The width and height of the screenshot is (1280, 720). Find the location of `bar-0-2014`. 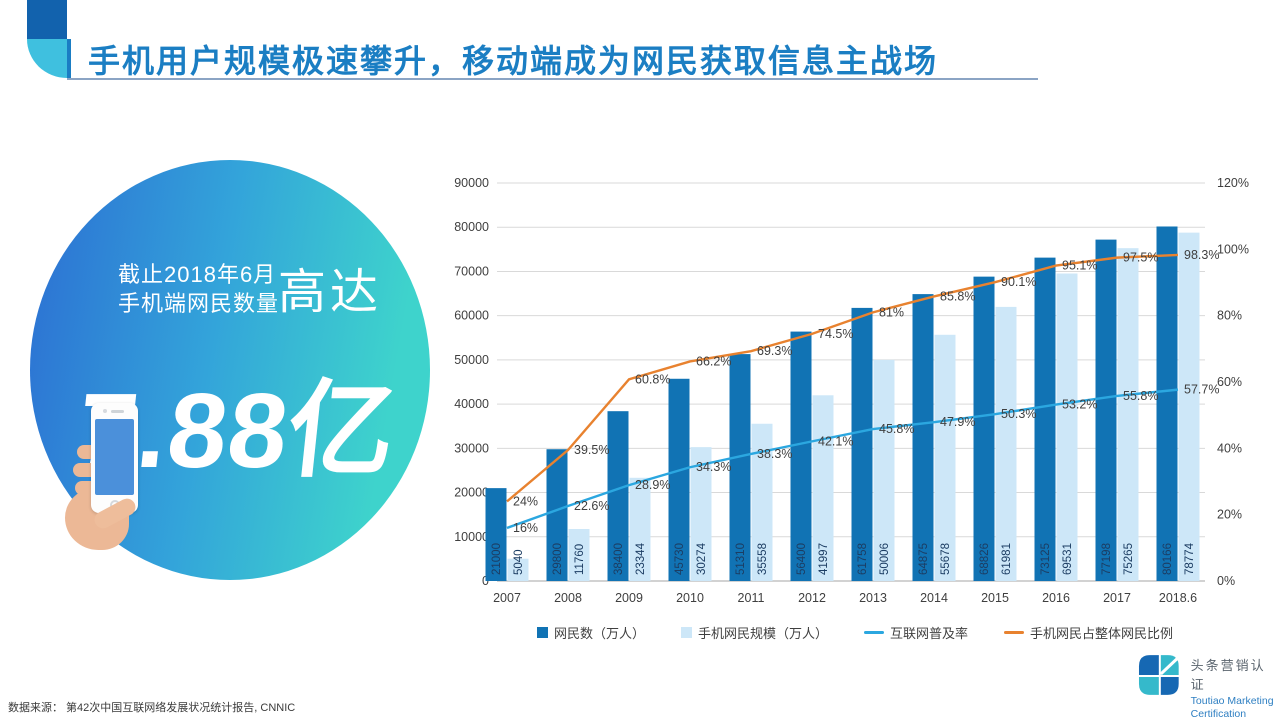

bar-0-2014 is located at coordinates (923, 437).